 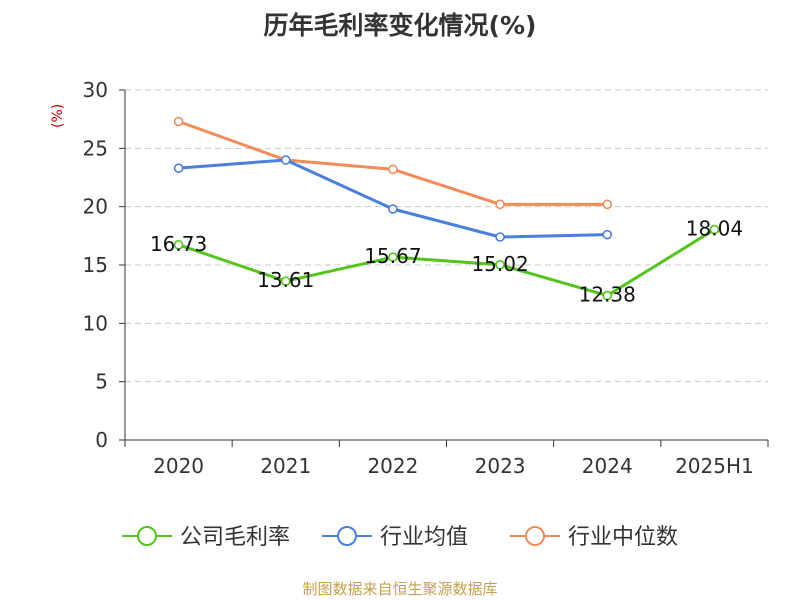 What do you see at coordinates (101, 382) in the screenshot?
I see `y-tick-label: 5` at bounding box center [101, 382].